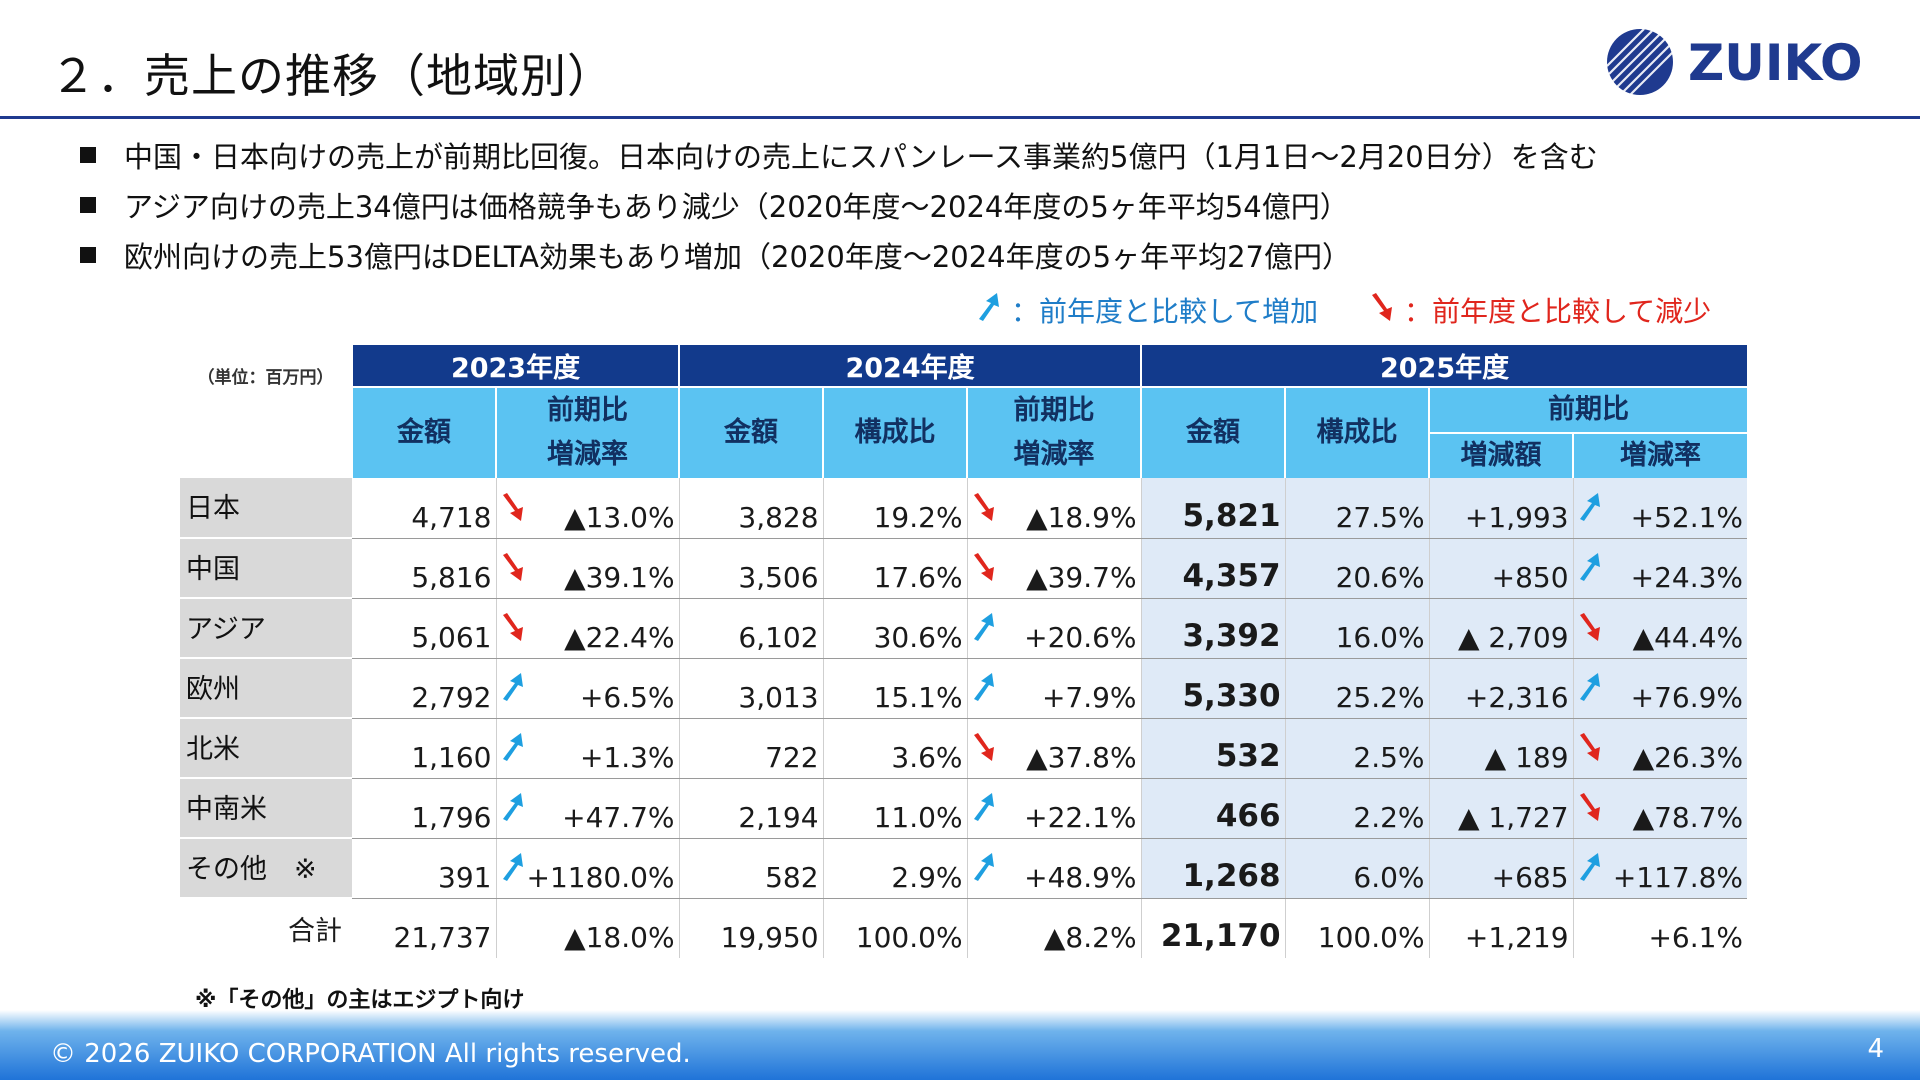 The width and height of the screenshot is (1920, 1080). What do you see at coordinates (266, 748) in the screenshot?
I see `row-label: 北米` at bounding box center [266, 748].